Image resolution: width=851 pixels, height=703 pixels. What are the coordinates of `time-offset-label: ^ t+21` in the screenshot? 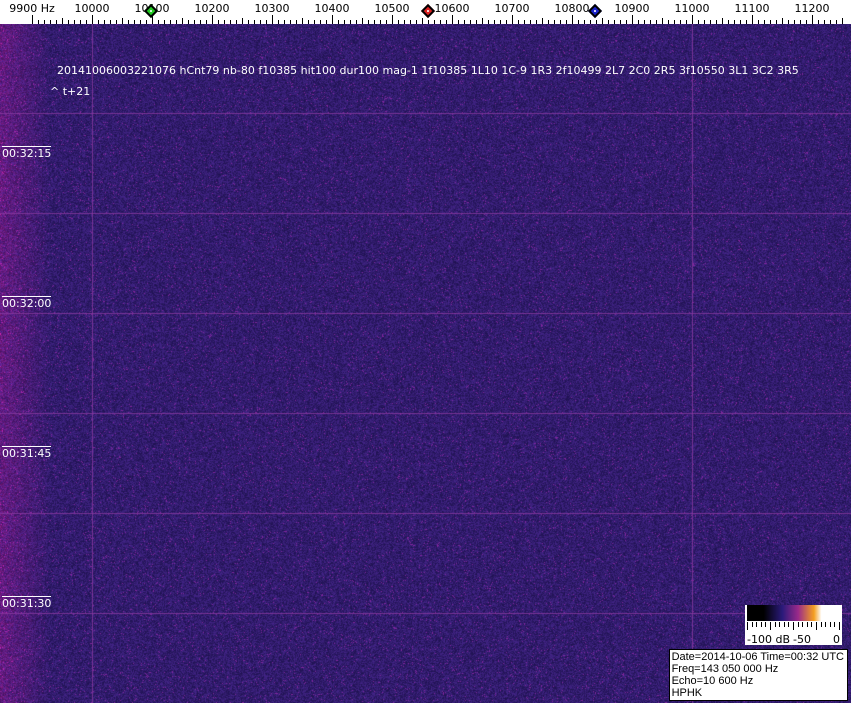 It's located at (70, 91).